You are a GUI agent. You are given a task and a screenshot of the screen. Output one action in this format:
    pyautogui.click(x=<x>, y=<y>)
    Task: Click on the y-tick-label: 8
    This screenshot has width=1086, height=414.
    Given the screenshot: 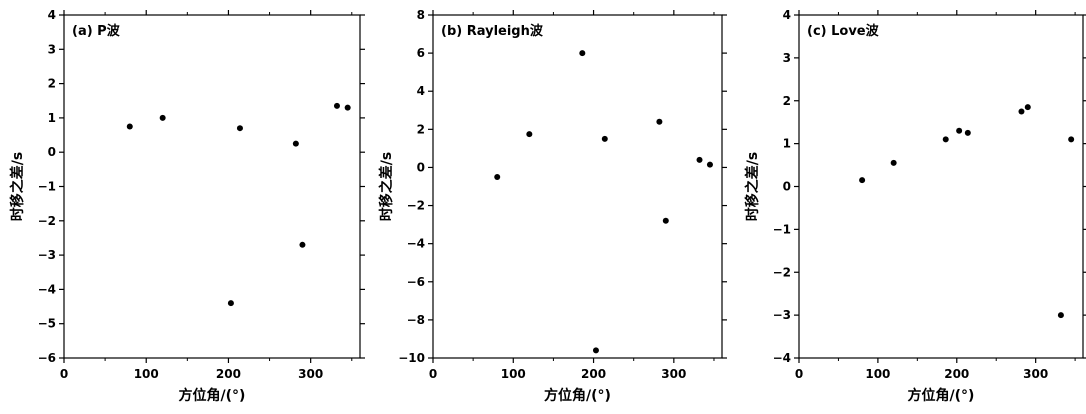 What is the action you would take?
    pyautogui.click(x=421, y=15)
    